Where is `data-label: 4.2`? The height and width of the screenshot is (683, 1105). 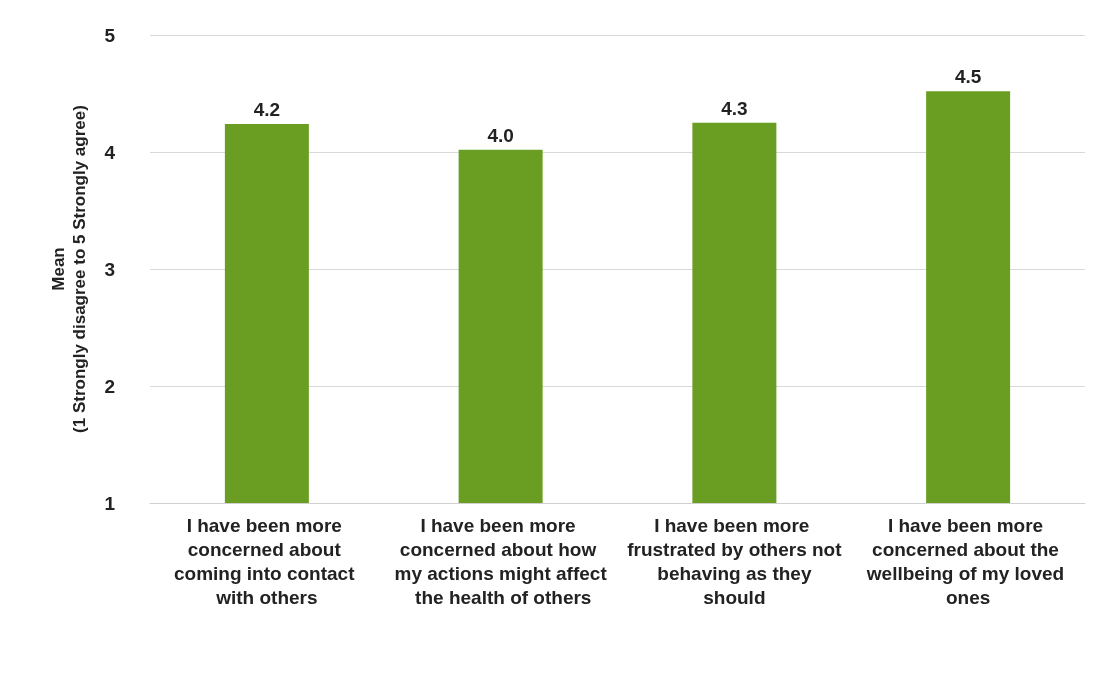
data-label: 4.2 is located at coordinates (267, 109).